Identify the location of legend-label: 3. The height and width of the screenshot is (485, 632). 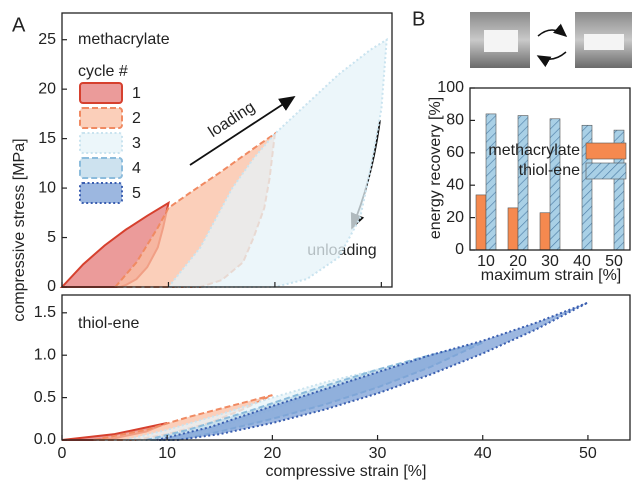
(136, 143).